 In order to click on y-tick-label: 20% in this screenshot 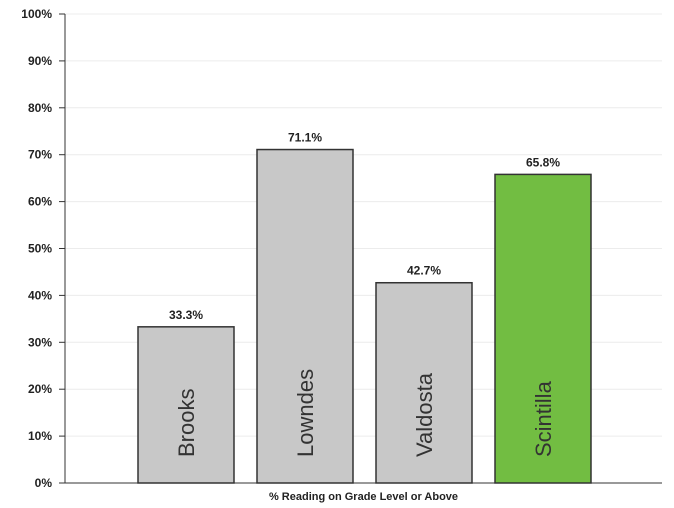, I will do `click(40, 389)`.